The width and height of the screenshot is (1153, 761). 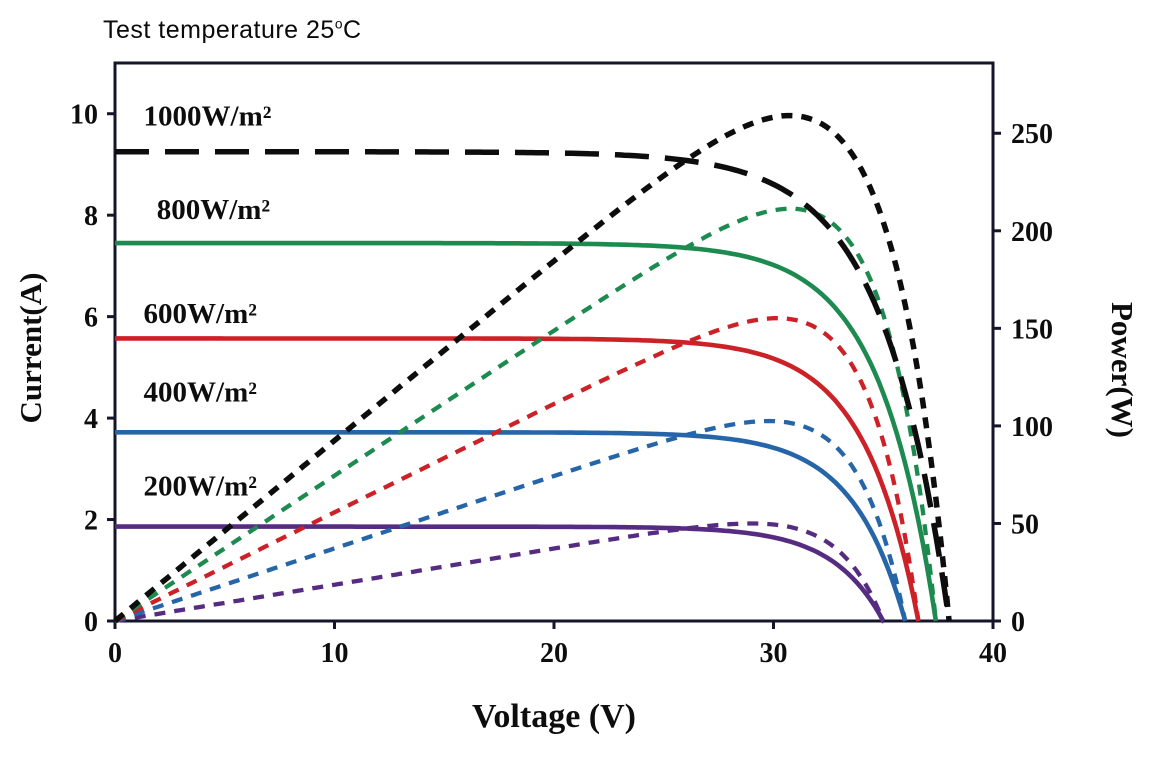 I want to click on y-left-tick-label: 2, so click(x=91, y=521).